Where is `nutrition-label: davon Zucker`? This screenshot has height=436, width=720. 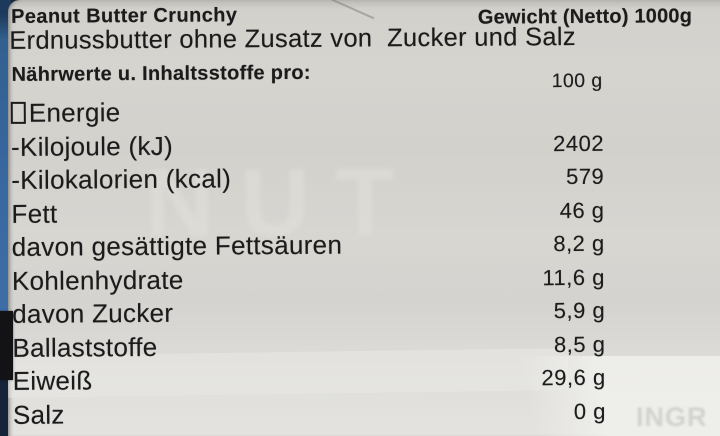 nutrition-label: davon Zucker is located at coordinates (92, 314).